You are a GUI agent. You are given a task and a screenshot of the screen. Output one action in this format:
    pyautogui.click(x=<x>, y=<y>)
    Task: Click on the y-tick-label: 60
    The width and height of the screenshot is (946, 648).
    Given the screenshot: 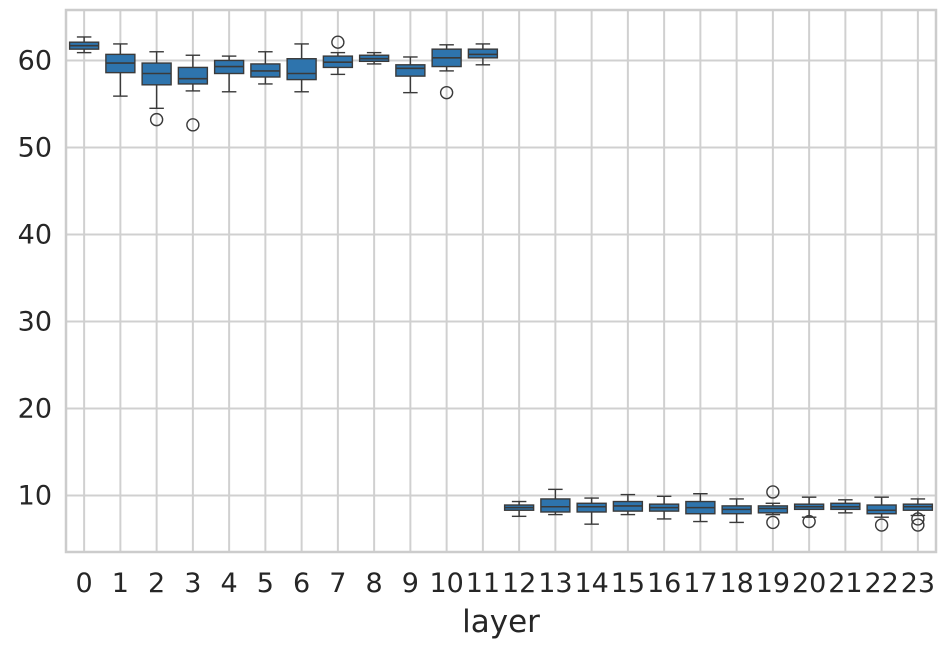 What is the action you would take?
    pyautogui.click(x=35, y=60)
    